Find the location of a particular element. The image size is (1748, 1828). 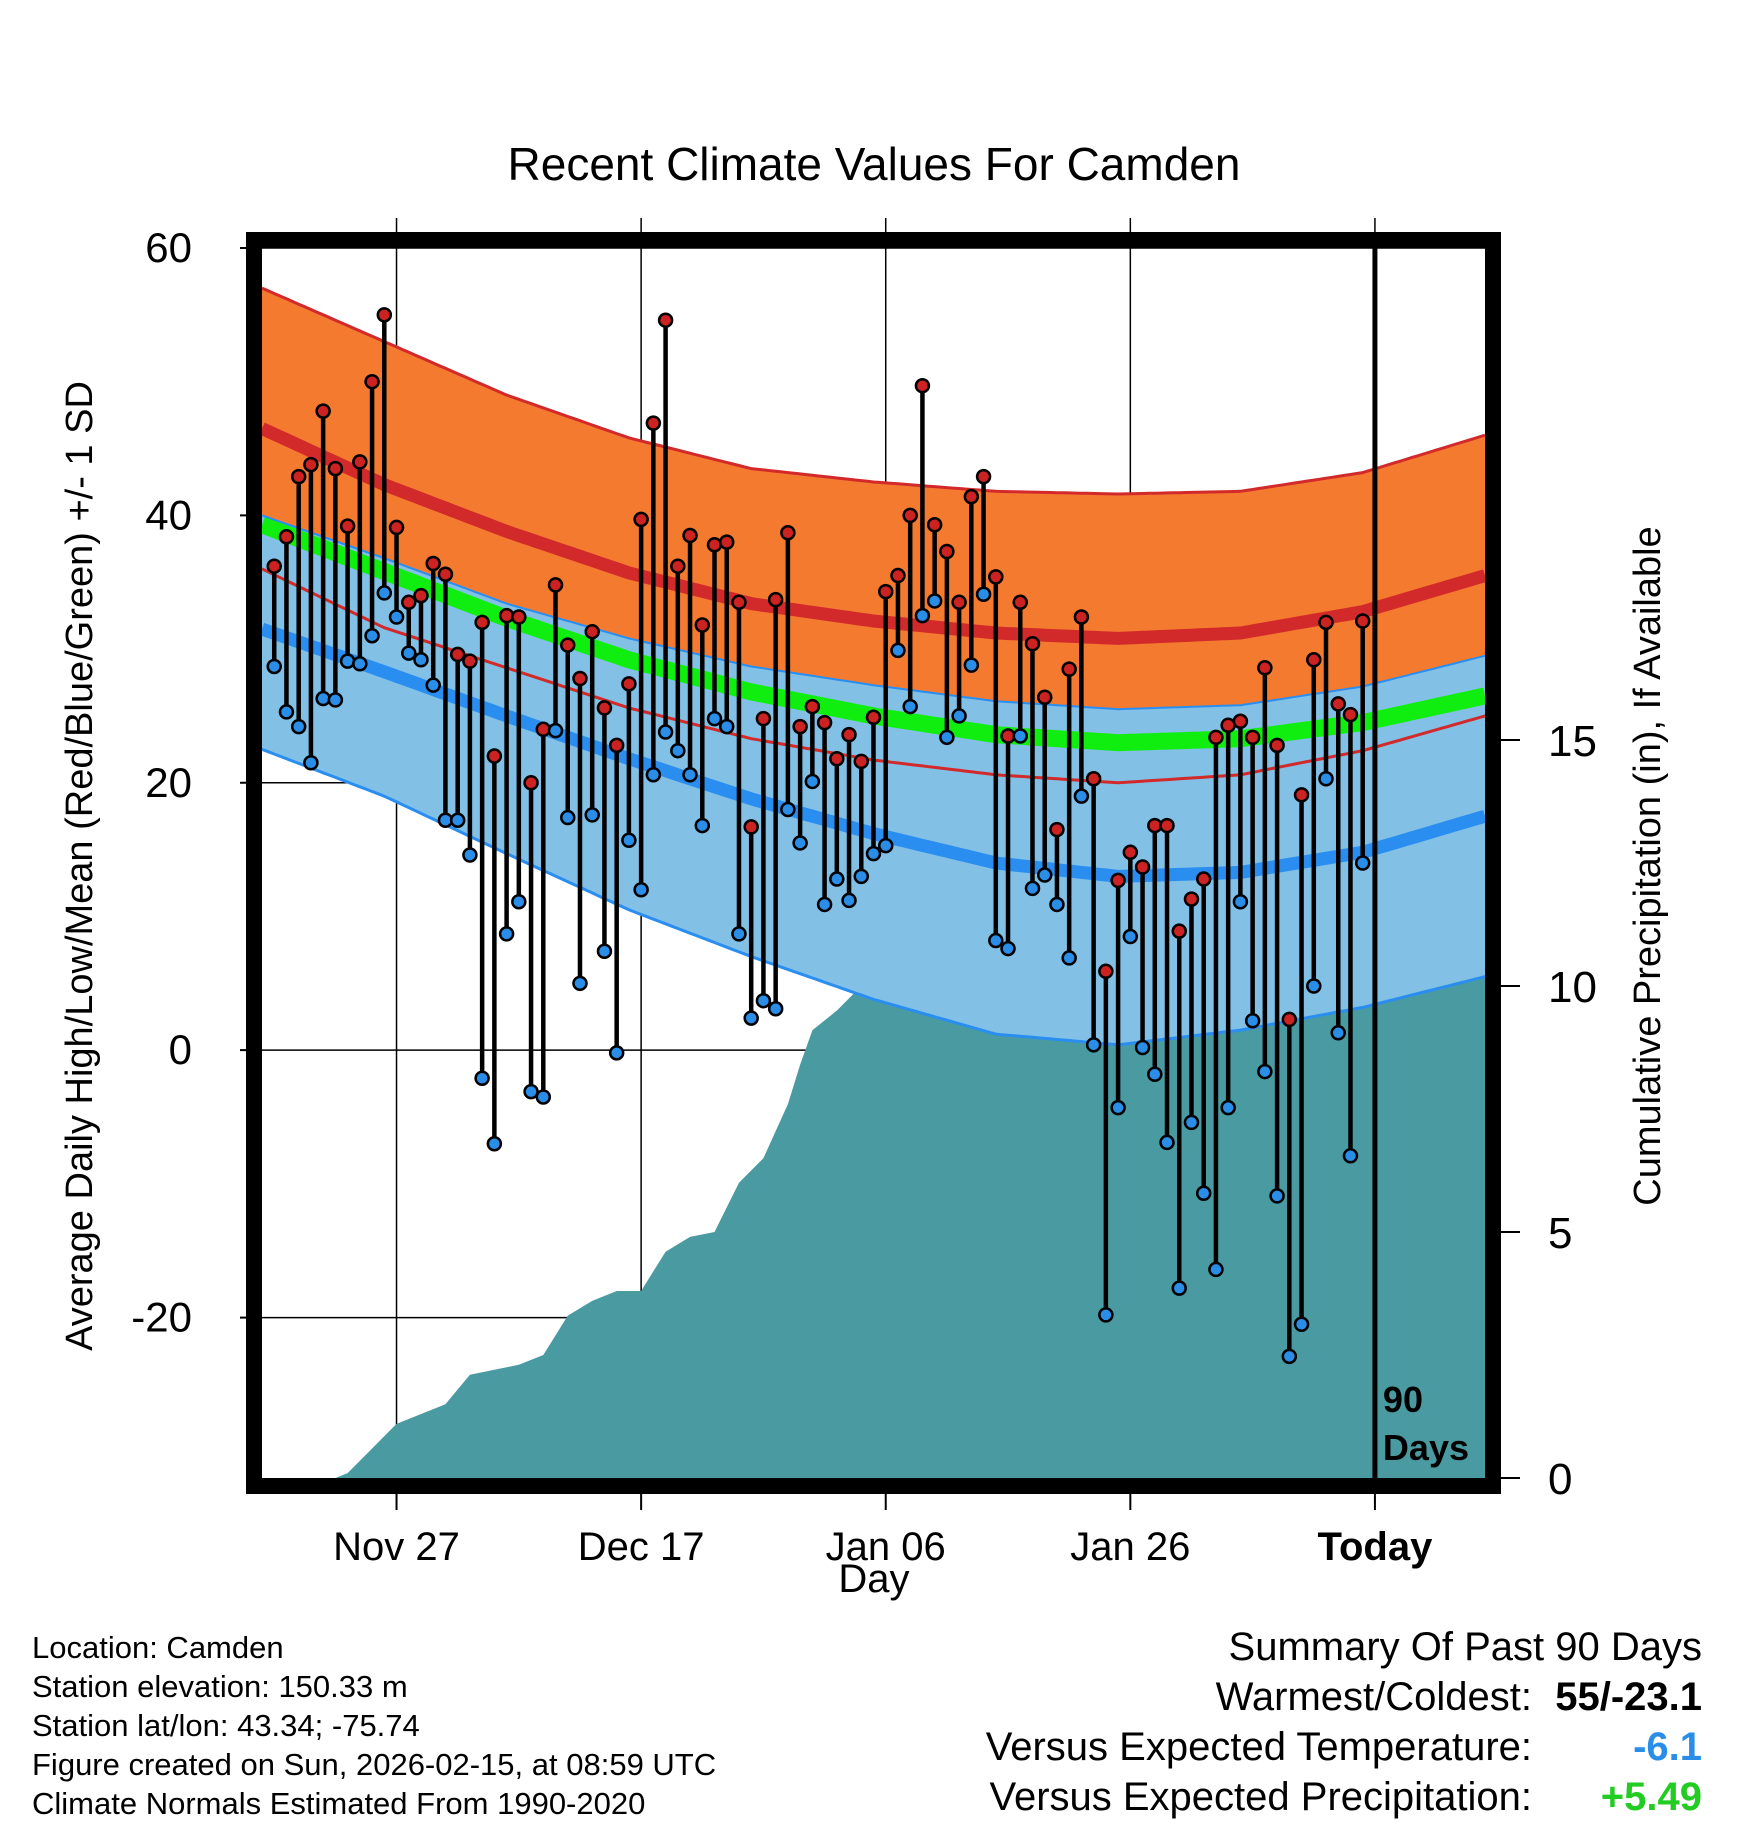

low-plus-sd-line is located at coordinates (873, 612).